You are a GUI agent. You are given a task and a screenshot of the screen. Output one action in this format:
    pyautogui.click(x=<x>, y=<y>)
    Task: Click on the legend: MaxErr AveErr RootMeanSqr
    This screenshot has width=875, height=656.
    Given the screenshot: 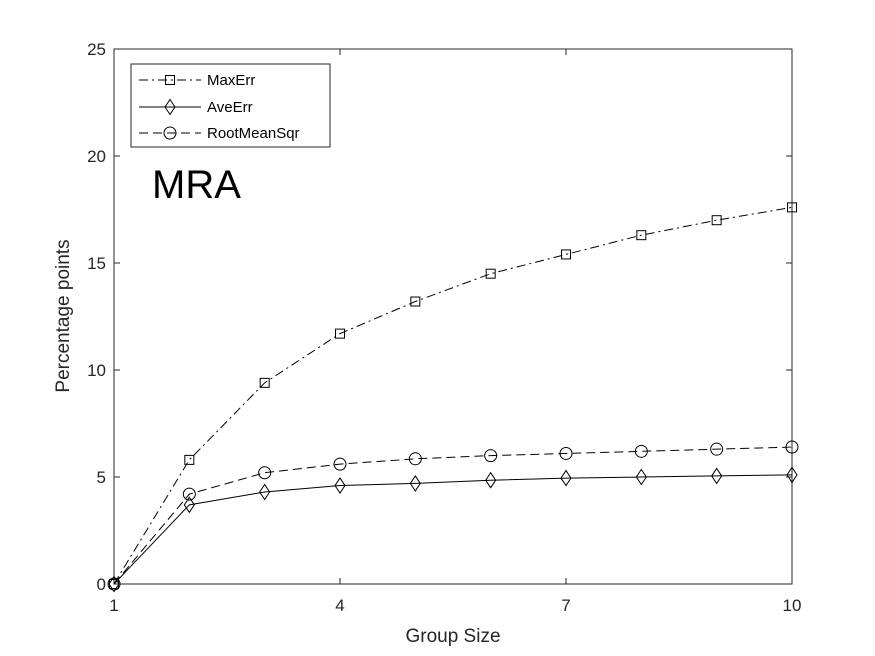 What is the action you would take?
    pyautogui.click(x=230, y=105)
    